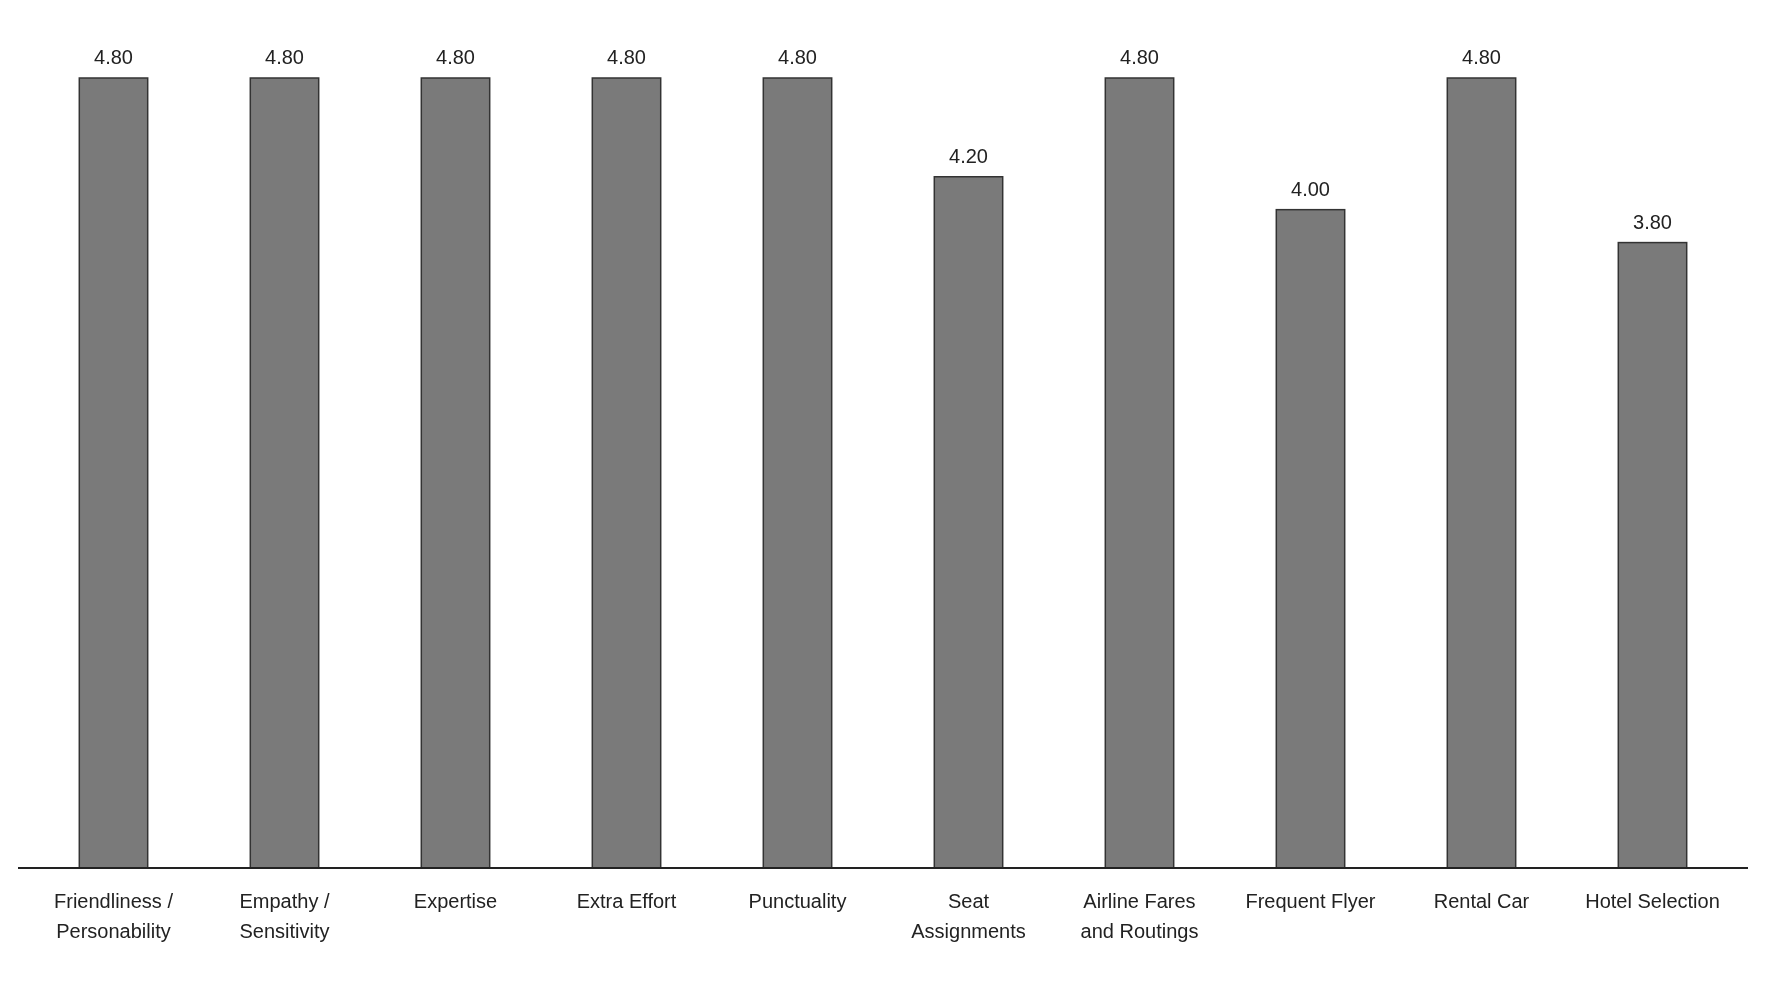 The height and width of the screenshot is (990, 1768). I want to click on x-tick-label: Hotel Selection, so click(1652, 901).